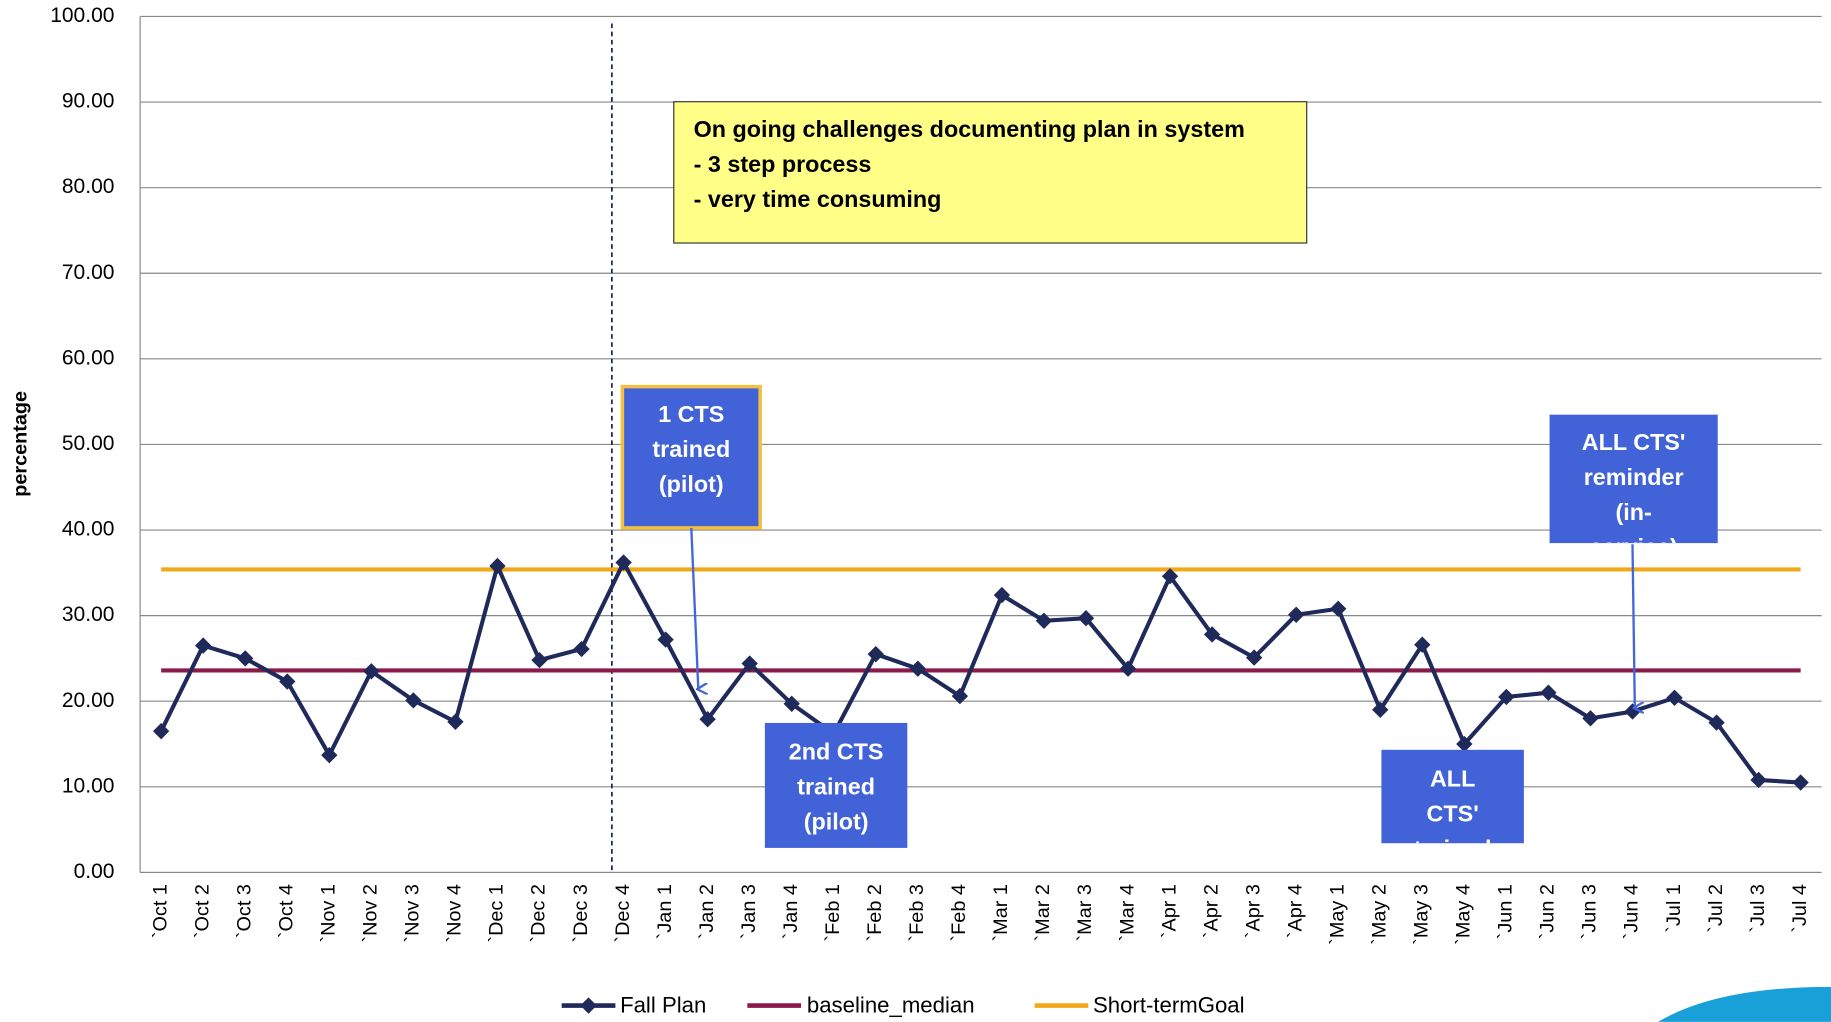  What do you see at coordinates (1464, 914) in the screenshot?
I see `x-tick-label: `May 4` at bounding box center [1464, 914].